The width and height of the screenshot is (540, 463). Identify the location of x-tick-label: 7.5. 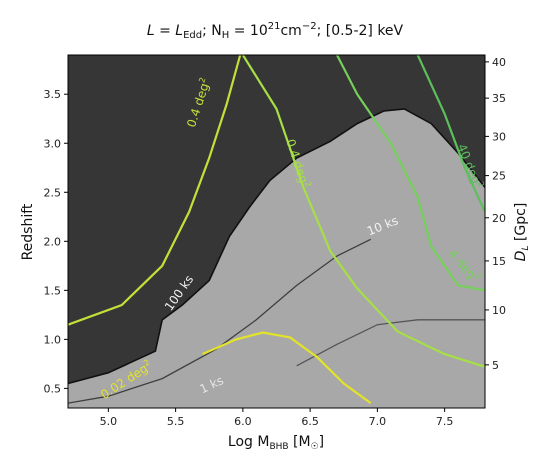
(445, 421).